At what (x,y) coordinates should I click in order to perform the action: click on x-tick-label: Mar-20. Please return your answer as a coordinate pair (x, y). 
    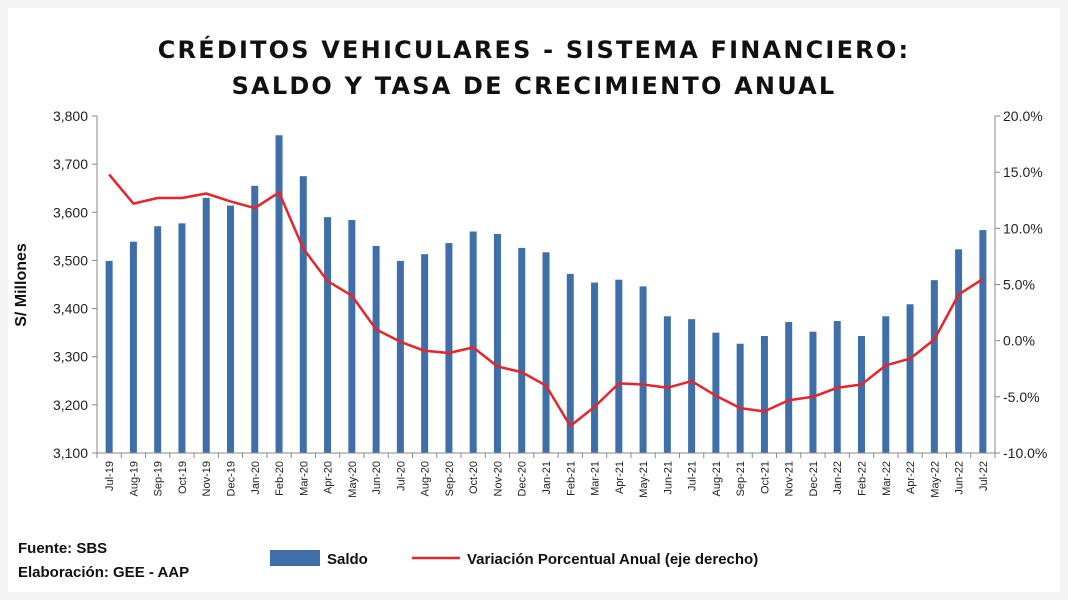
    Looking at the image, I should click on (304, 478).